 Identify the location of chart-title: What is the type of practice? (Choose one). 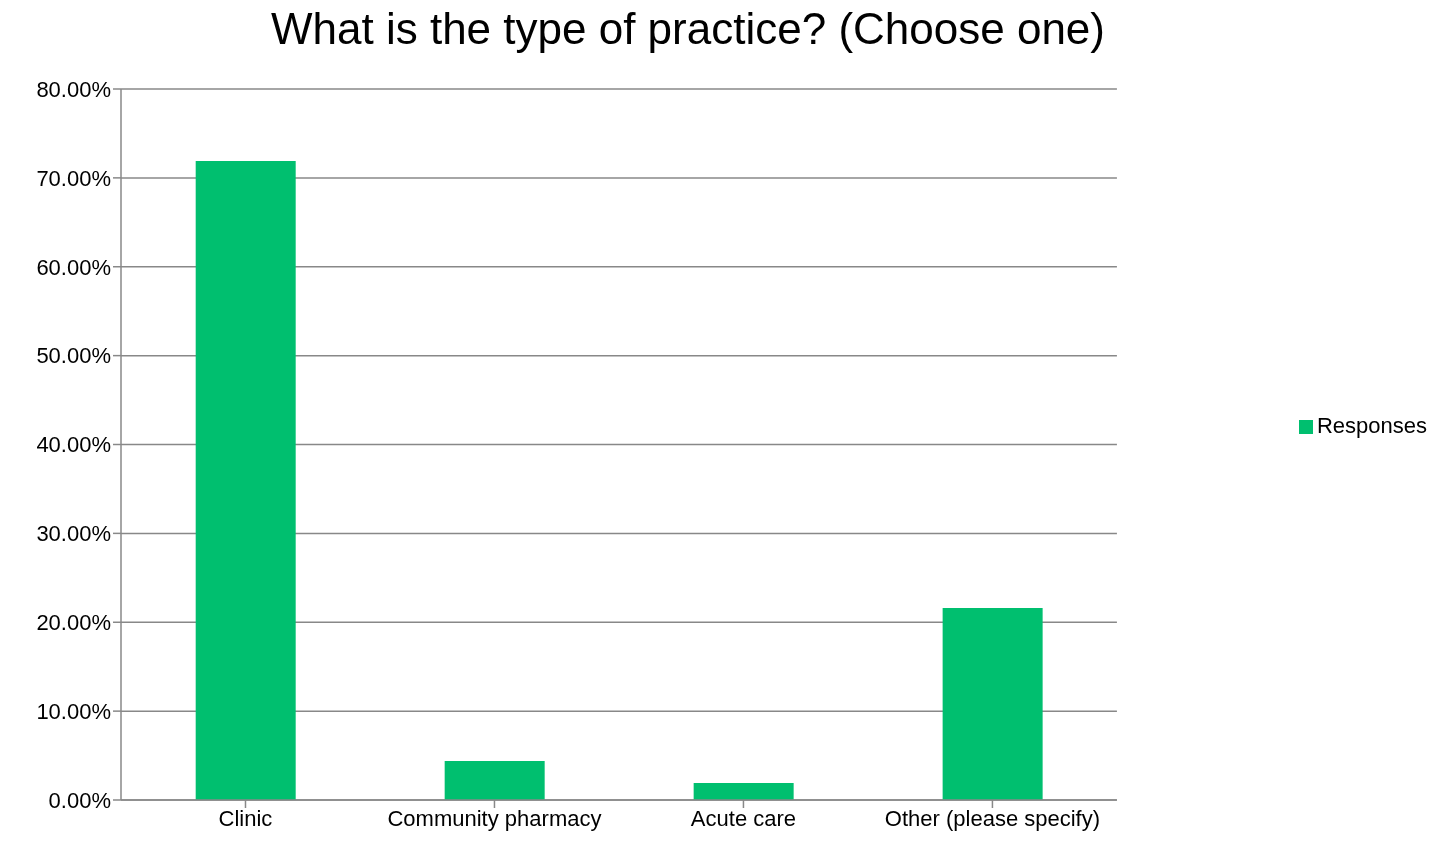
(688, 29).